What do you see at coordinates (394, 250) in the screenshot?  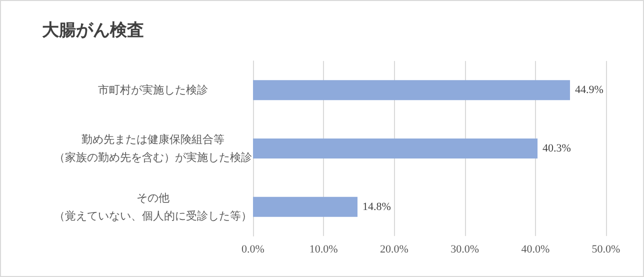 I see `x-tick-label: 20.0%` at bounding box center [394, 250].